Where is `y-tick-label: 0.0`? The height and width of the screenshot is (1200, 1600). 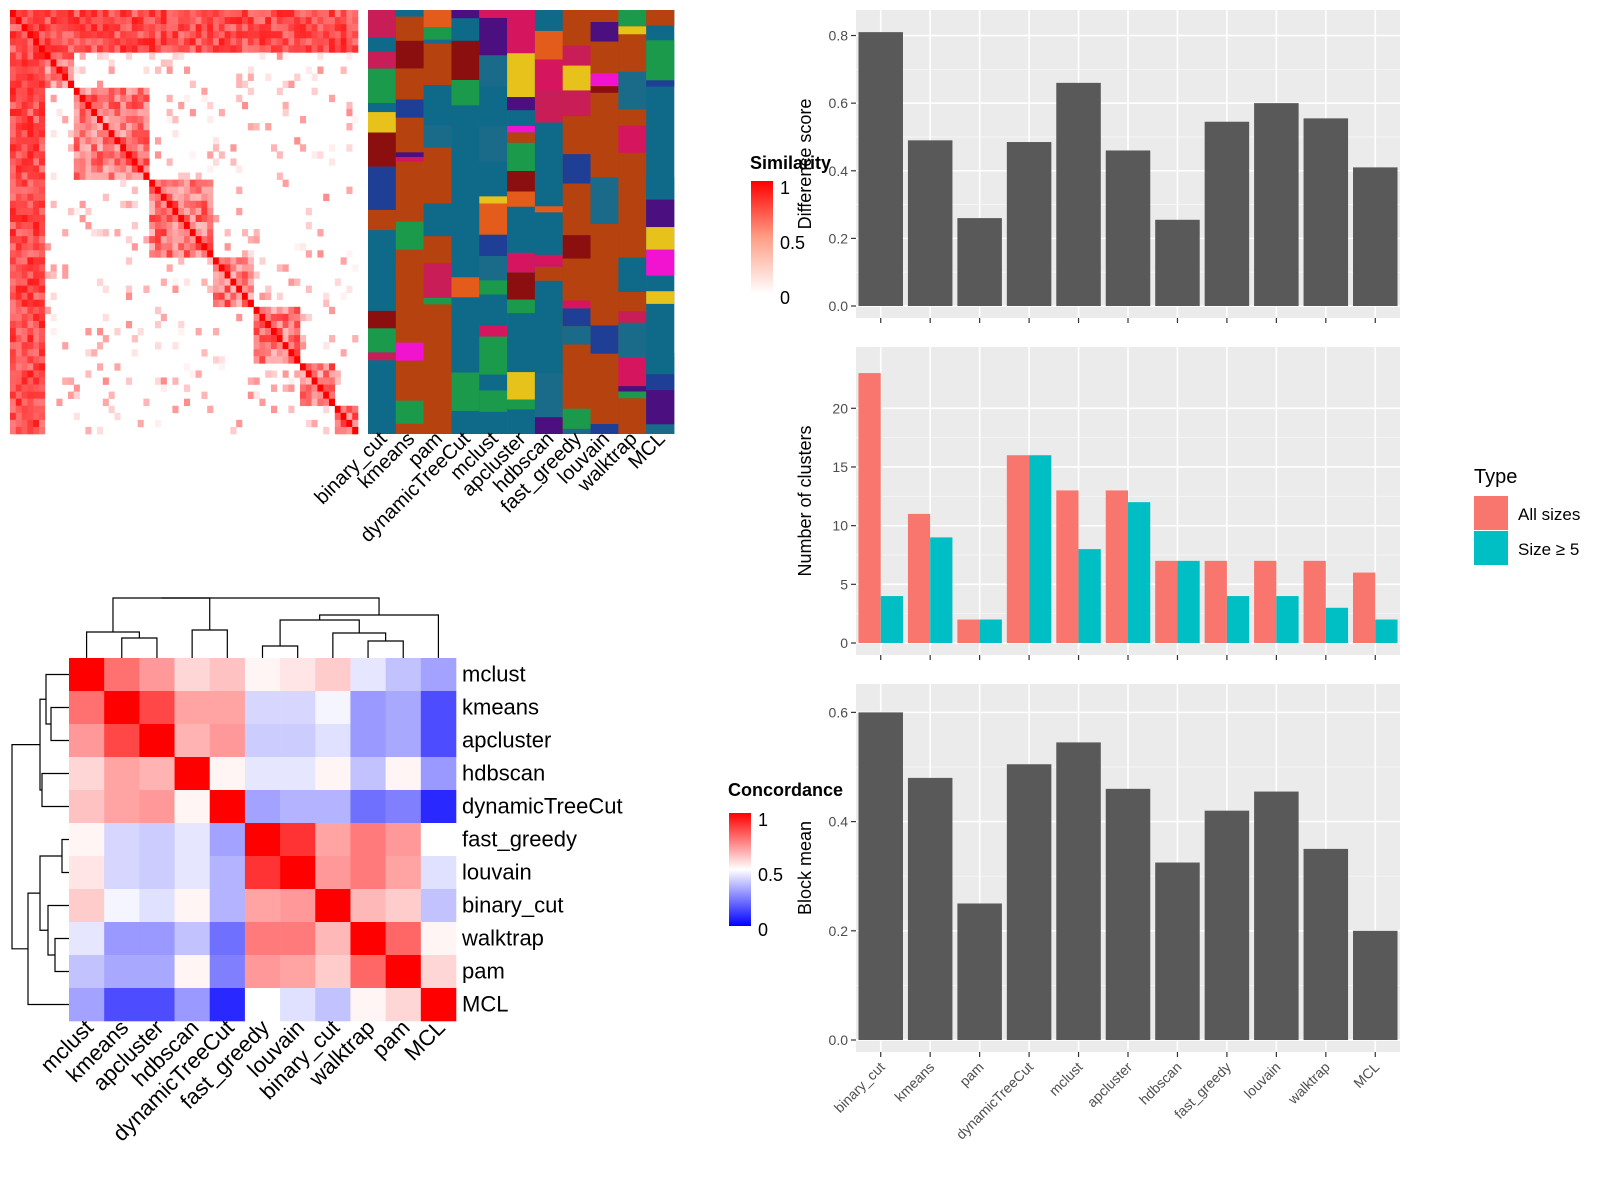 y-tick-label: 0.0 is located at coordinates (839, 306).